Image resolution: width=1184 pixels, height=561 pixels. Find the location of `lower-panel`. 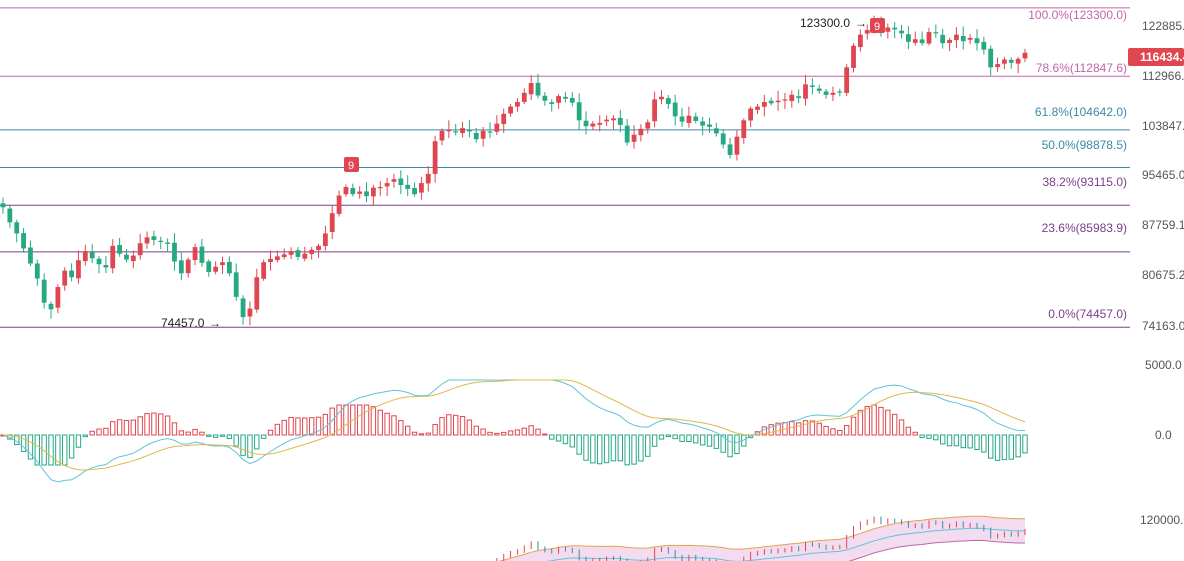

lower-panel is located at coordinates (761, 538).